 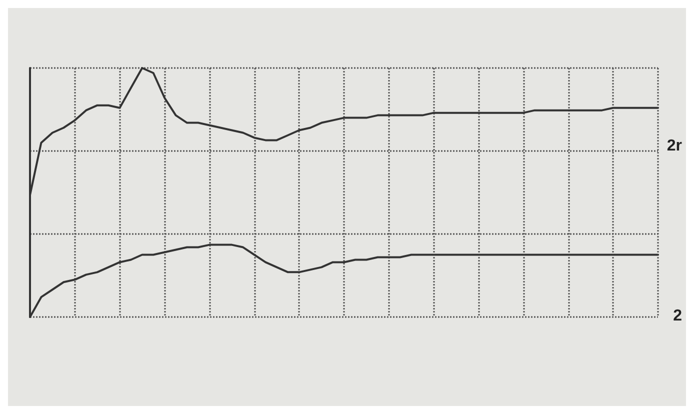 What do you see at coordinates (674, 146) in the screenshot?
I see `text: 2r` at bounding box center [674, 146].